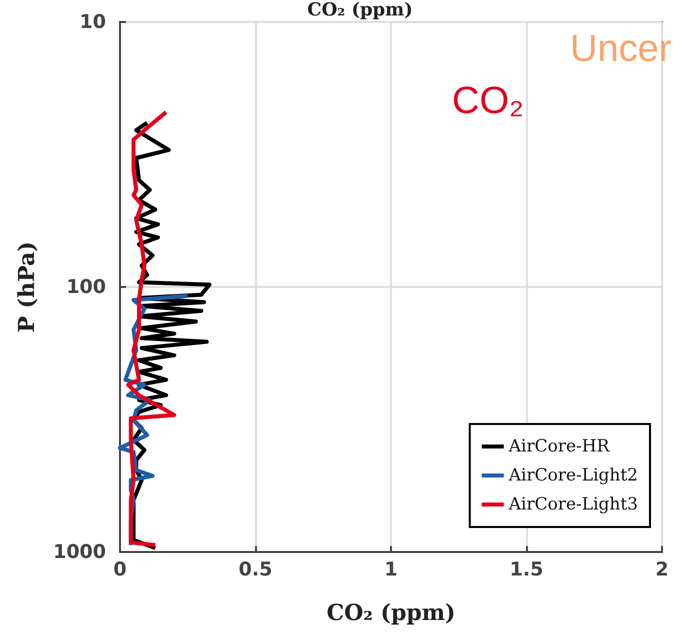  Describe the element at coordinates (79, 552) in the screenshot. I see `y-tick-label: 1000` at that location.